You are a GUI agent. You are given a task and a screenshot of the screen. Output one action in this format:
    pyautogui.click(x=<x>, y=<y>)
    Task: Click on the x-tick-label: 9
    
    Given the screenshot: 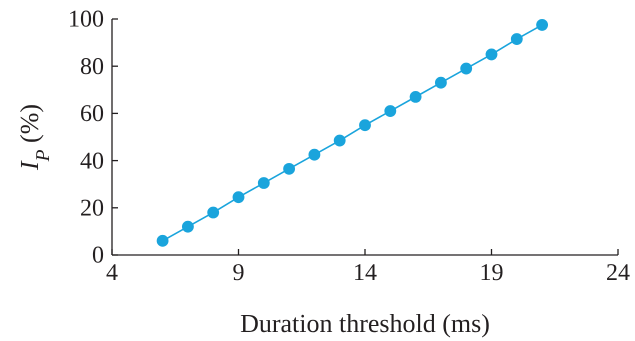 What is the action you would take?
    pyautogui.click(x=238, y=273)
    